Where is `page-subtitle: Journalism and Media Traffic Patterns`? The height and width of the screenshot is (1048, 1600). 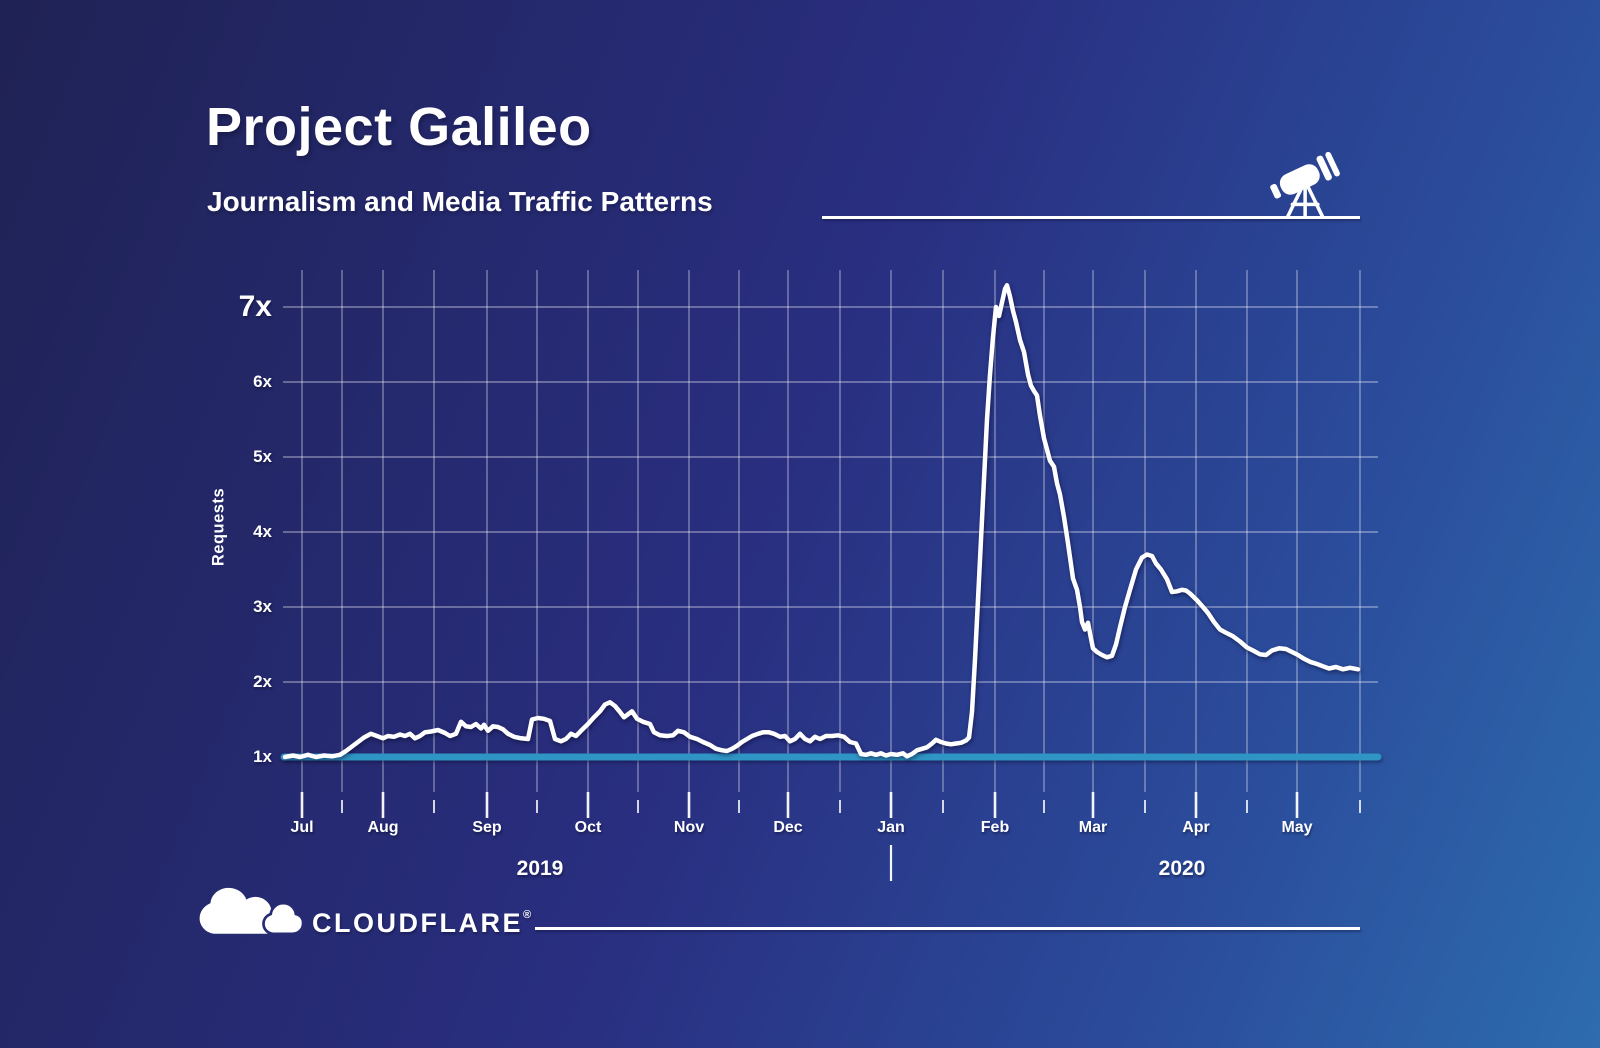
page-subtitle: Journalism and Media Traffic Patterns is located at coordinates (460, 201).